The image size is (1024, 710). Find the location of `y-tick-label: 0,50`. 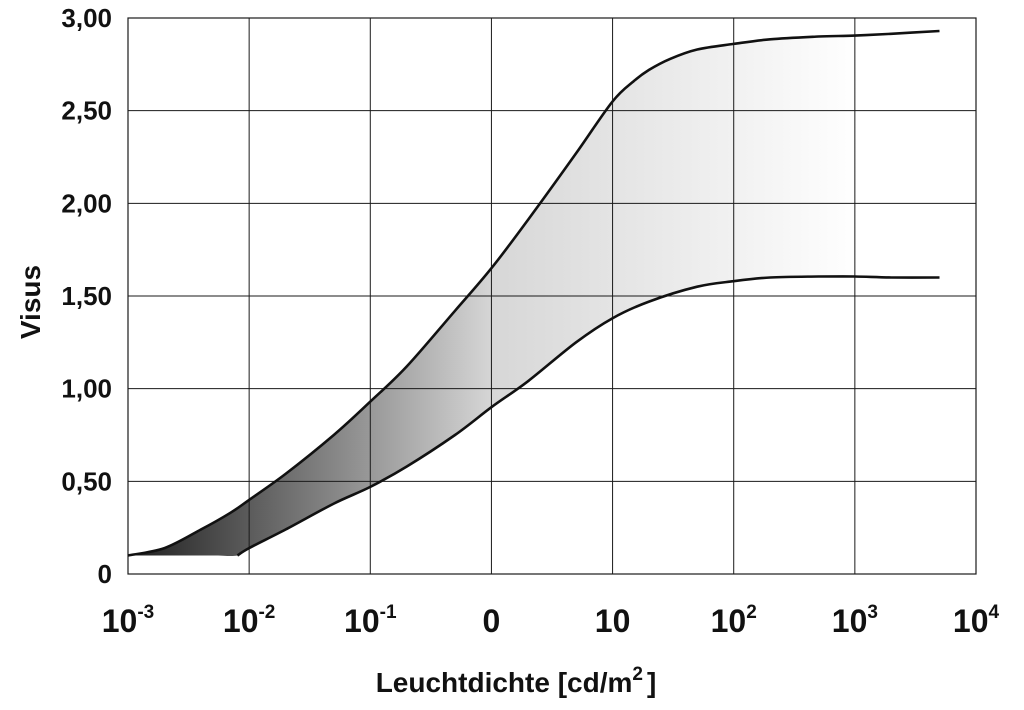

y-tick-label: 0,50 is located at coordinates (86, 481).